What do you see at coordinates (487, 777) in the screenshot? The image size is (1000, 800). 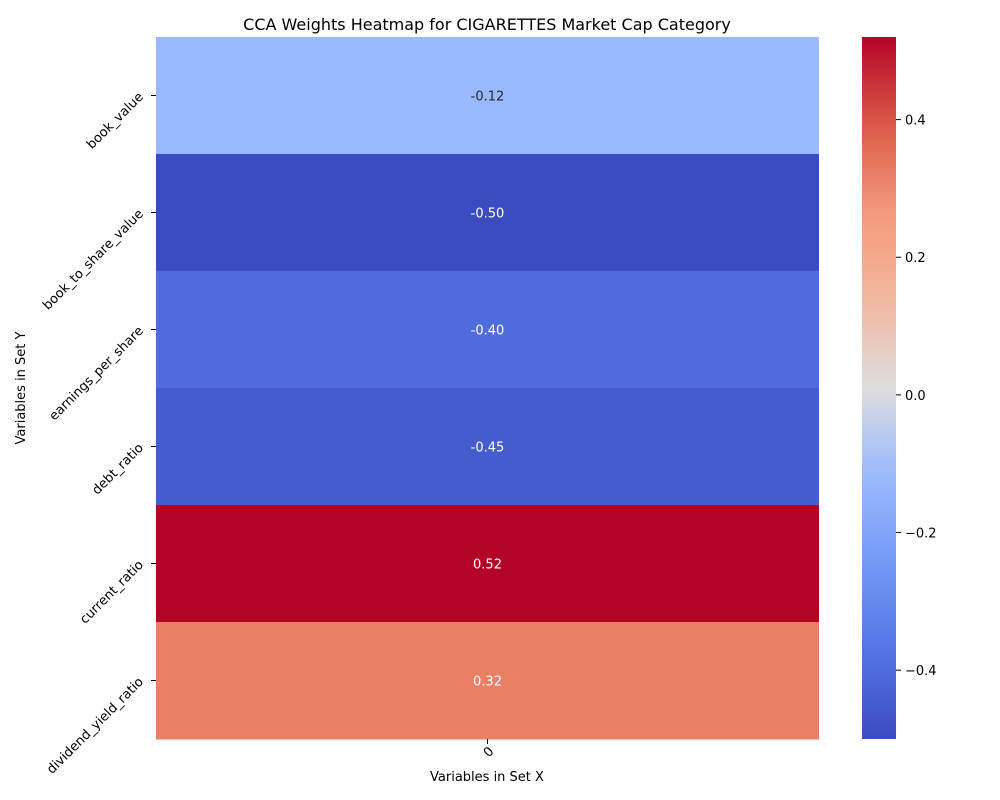 I see `x-axis-label: Variables in Set X` at bounding box center [487, 777].